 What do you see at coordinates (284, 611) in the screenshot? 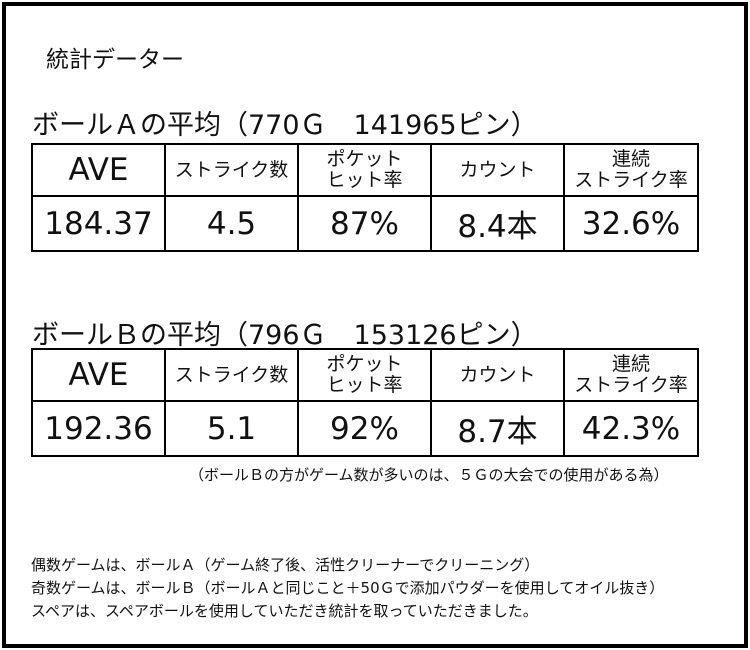
I see `footer-line-spare: スペアは、スペアボールを使用していただき統計を取っていただきました。` at bounding box center [284, 611].